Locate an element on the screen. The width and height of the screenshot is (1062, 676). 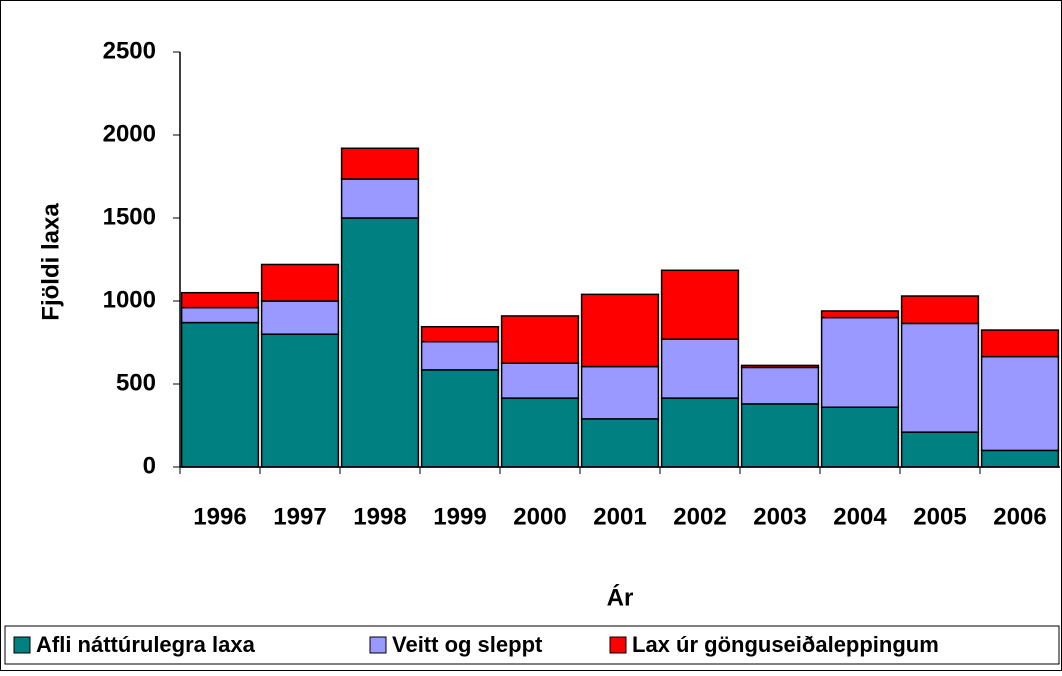
x-tick-label: 1998 is located at coordinates (379, 516).